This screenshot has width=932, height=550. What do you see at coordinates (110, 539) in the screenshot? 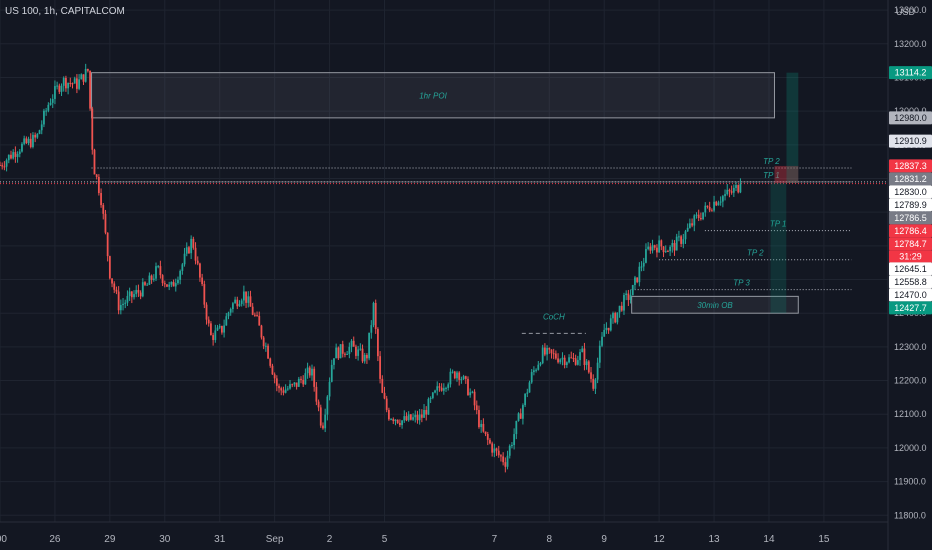
I see `x-tick-label: 29` at bounding box center [110, 539].